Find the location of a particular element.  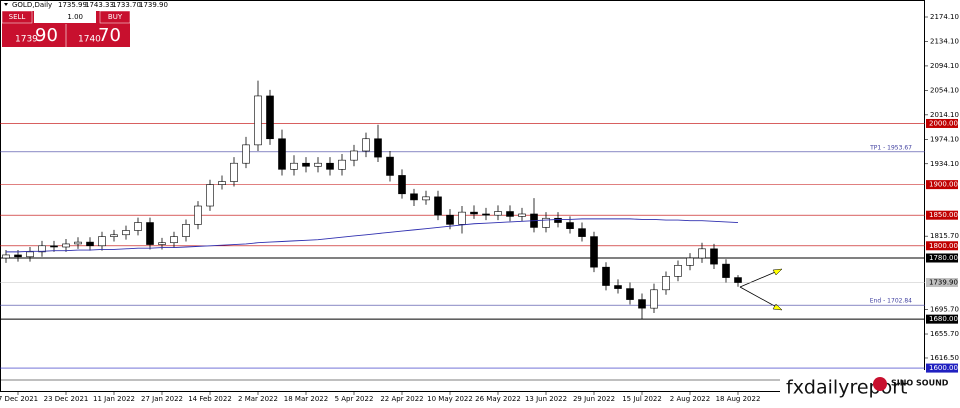

y-tick-label: 2134.10 is located at coordinates (944, 41).